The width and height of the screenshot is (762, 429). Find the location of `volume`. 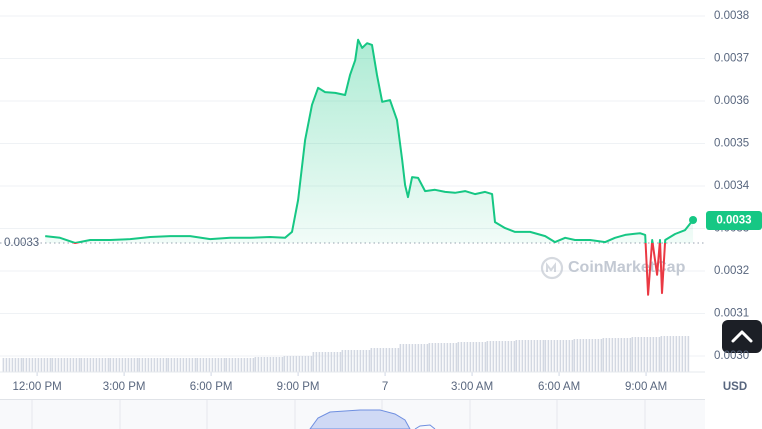

volume is located at coordinates (346, 354).